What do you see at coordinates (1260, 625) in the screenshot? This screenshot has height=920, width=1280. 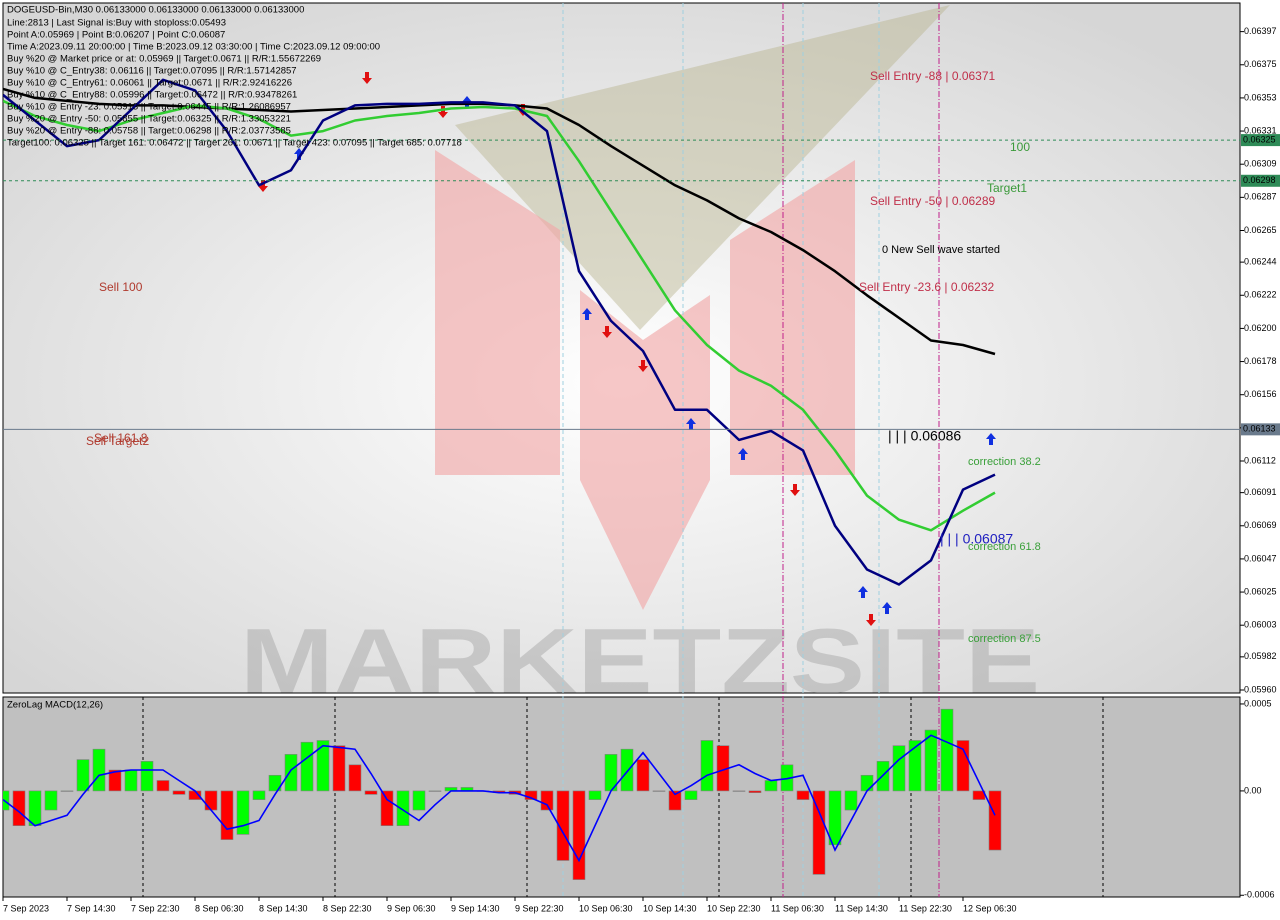 I see `y-tick-label: 0.06003` at bounding box center [1260, 625].